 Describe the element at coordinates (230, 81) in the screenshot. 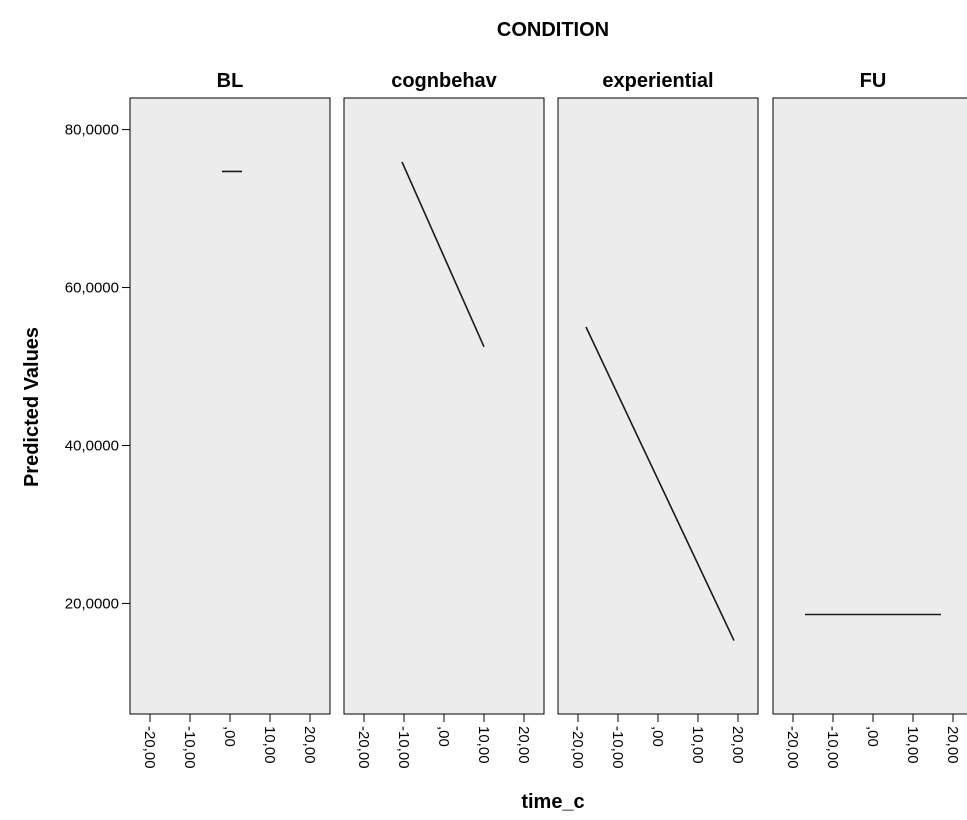

I see `panel-label: BL` at that location.